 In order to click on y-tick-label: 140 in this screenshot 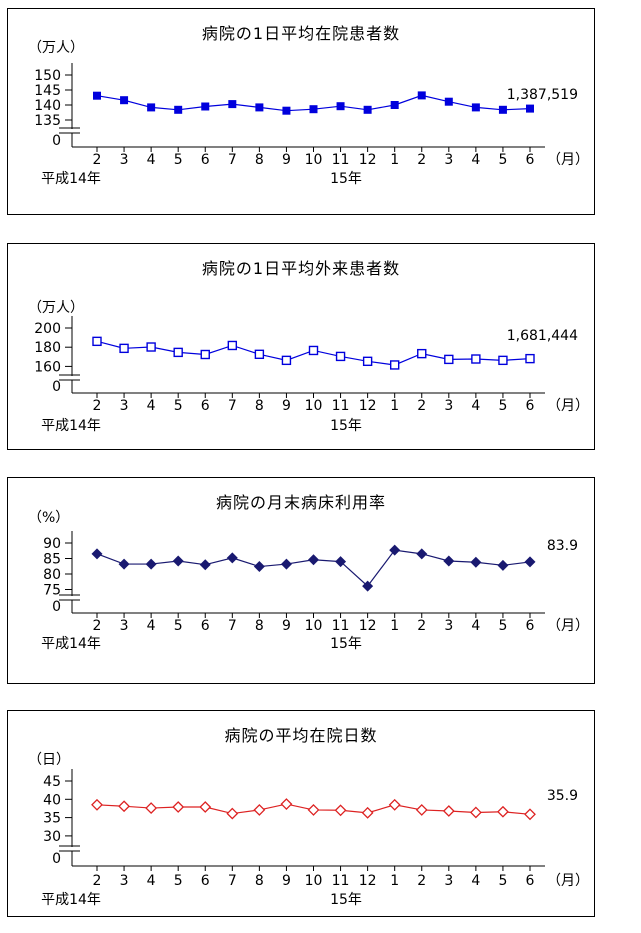, I will do `click(47, 106)`.